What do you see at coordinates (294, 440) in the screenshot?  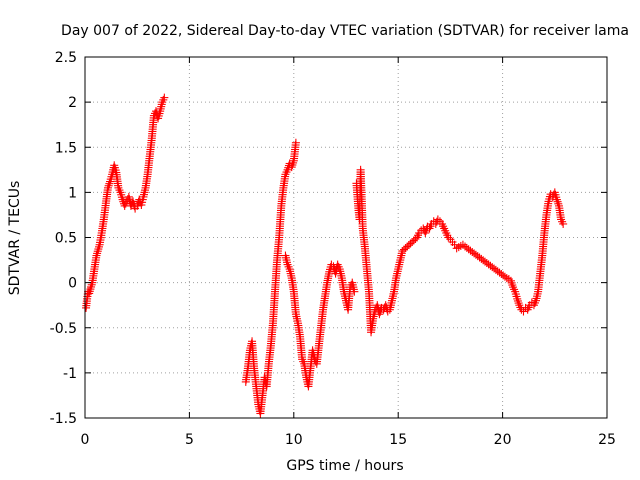 I see `x-tick-label: 10` at bounding box center [294, 440].